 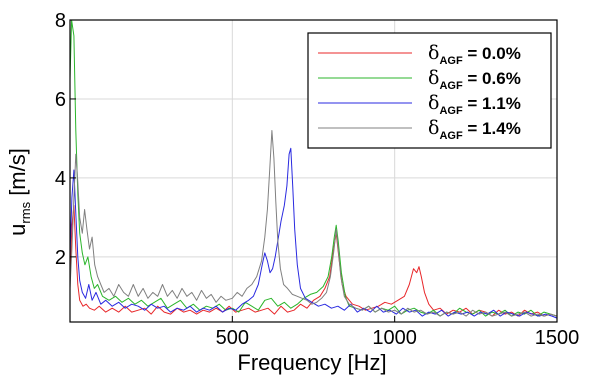 What do you see at coordinates (474, 54) in the screenshot?
I see `legend-label-0: δAGF = 0.0%` at bounding box center [474, 54].